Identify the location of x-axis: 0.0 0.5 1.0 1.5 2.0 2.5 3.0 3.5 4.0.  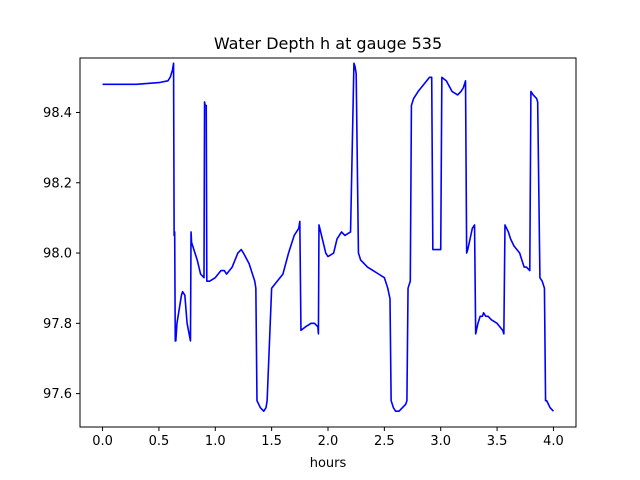
(328, 438).